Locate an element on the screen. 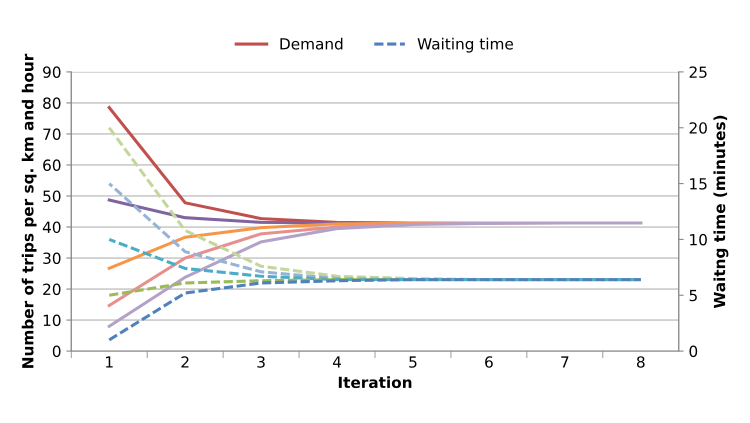  y-tick-label: 0 is located at coordinates (56, 352).